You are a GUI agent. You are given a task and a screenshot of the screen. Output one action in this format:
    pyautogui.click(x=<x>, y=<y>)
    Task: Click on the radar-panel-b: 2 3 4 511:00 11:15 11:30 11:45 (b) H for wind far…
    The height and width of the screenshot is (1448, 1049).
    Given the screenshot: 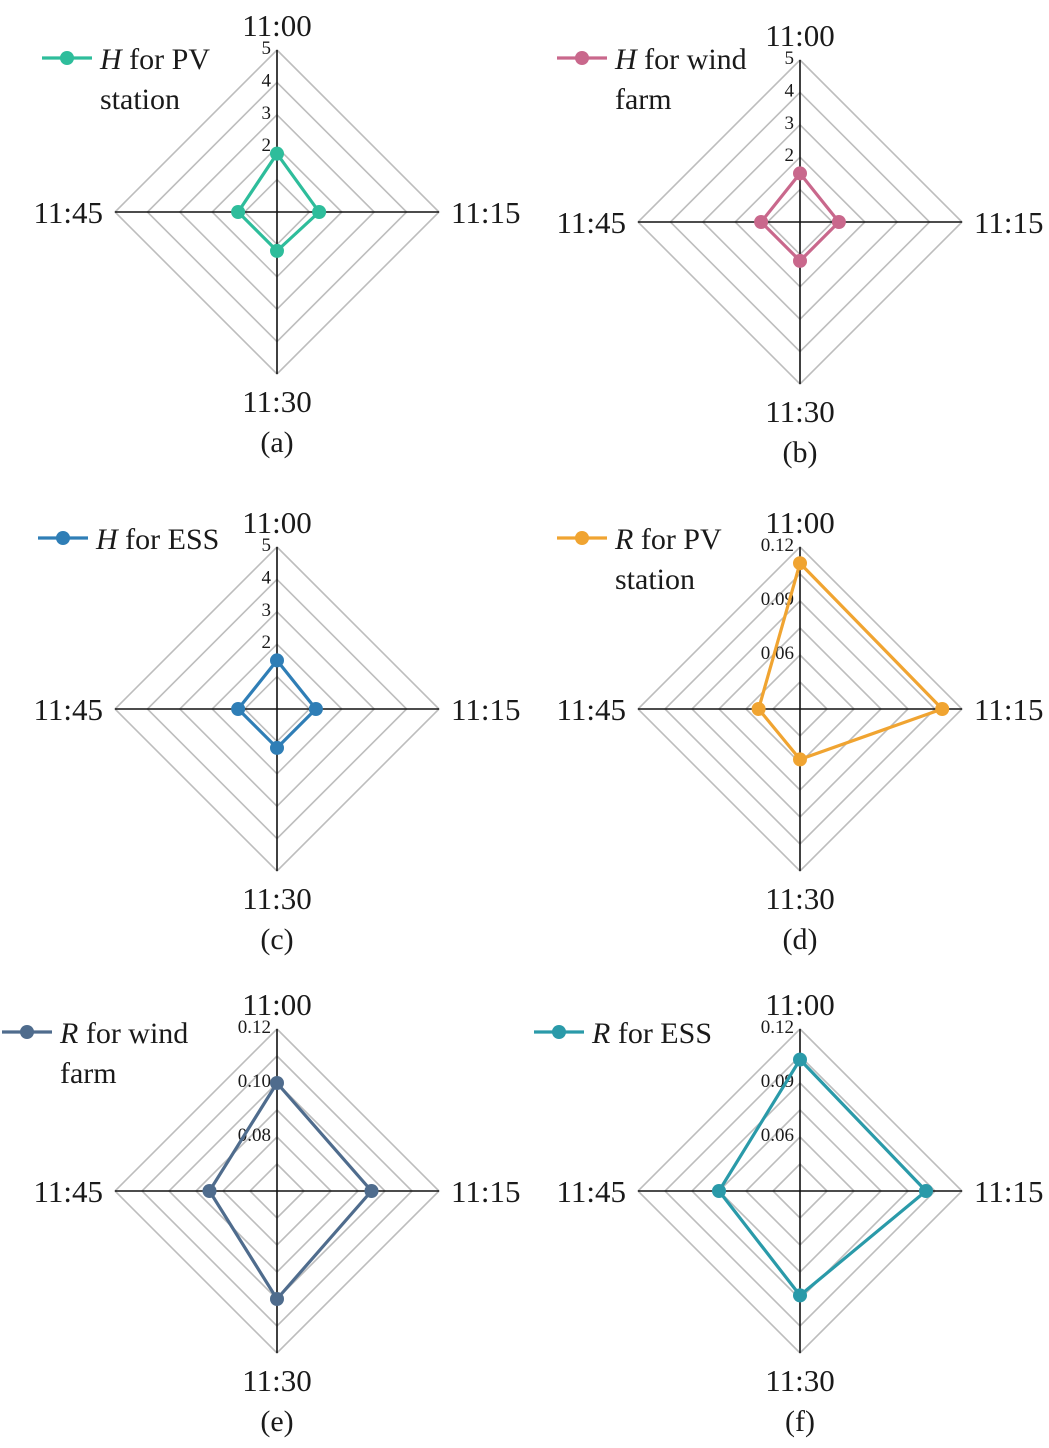 What is the action you would take?
    pyautogui.click(x=800, y=243)
    